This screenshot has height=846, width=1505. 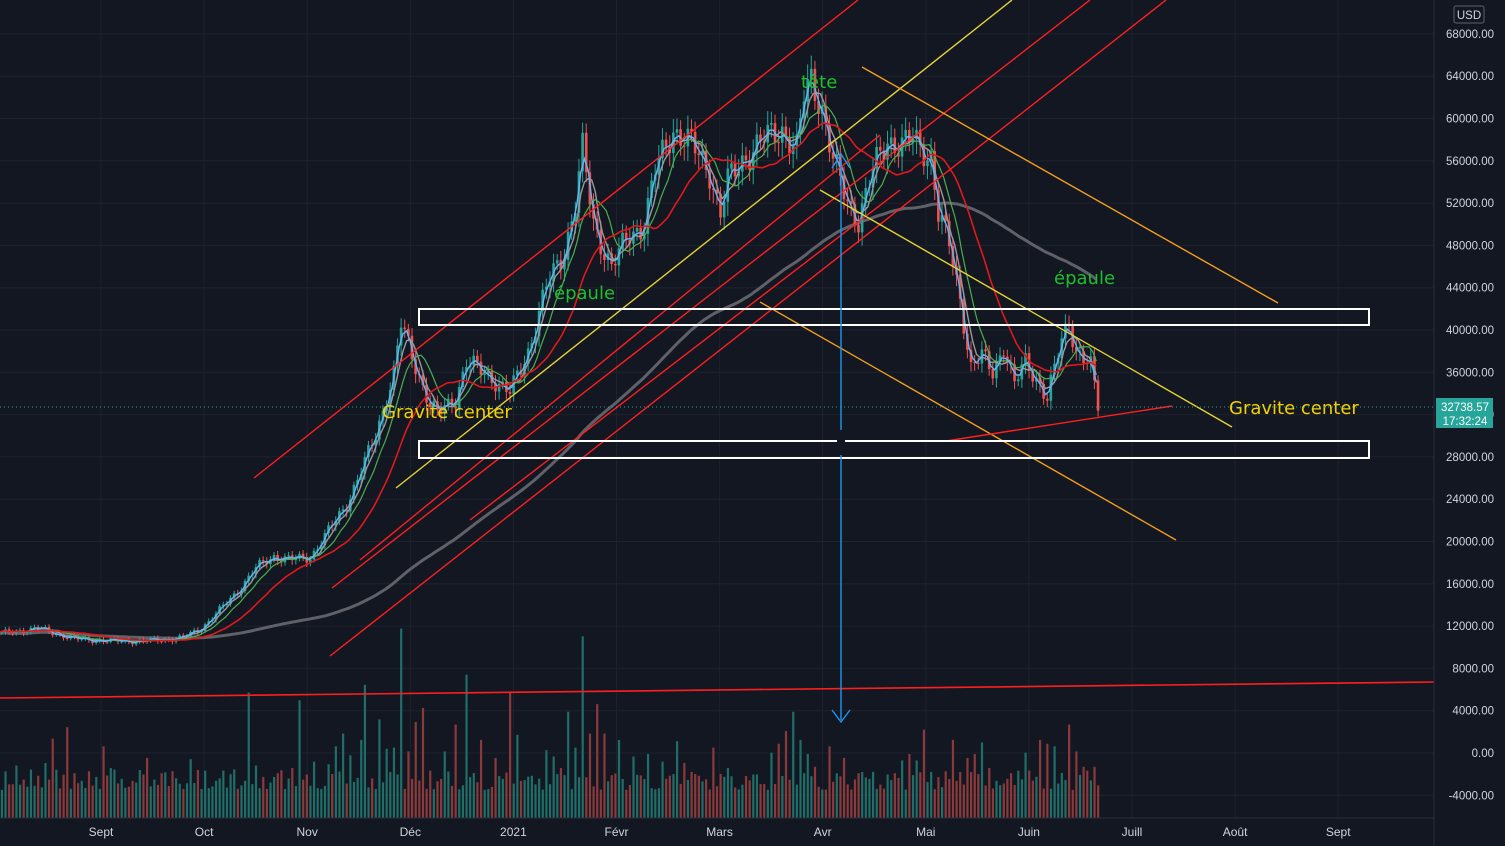 I want to click on resistance-zone, so click(x=894, y=317).